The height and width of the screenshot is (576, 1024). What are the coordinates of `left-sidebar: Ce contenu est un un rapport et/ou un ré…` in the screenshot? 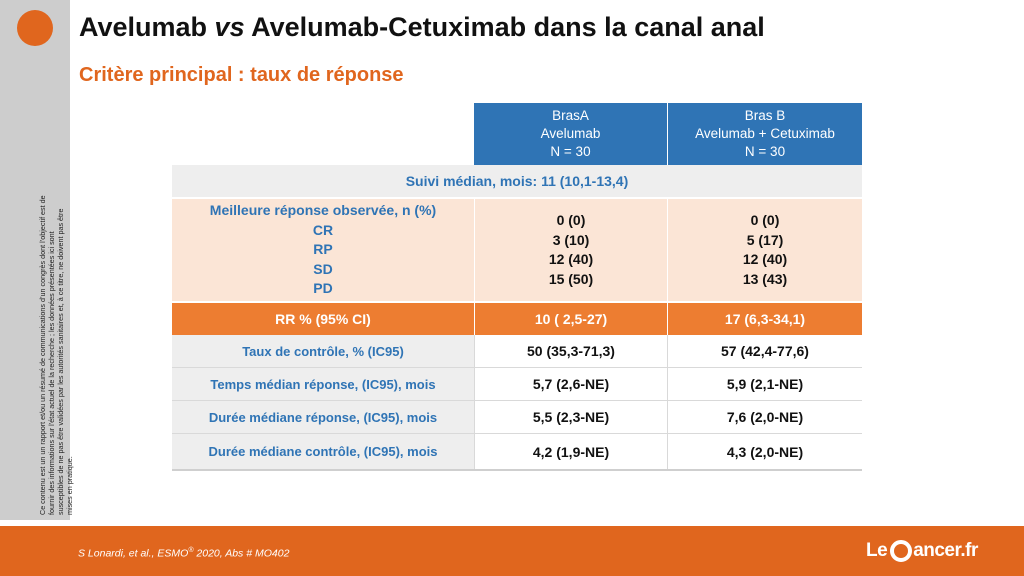 It's located at (37, 260).